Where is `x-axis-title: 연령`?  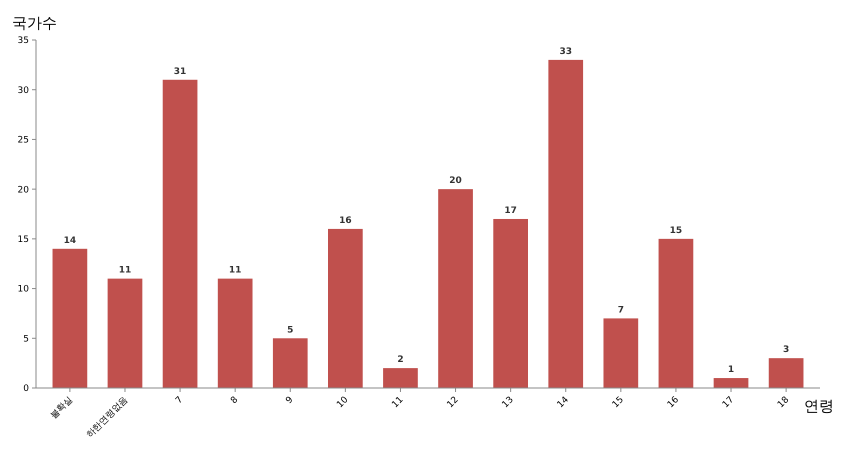
x-axis-title: 연령 is located at coordinates (819, 406).